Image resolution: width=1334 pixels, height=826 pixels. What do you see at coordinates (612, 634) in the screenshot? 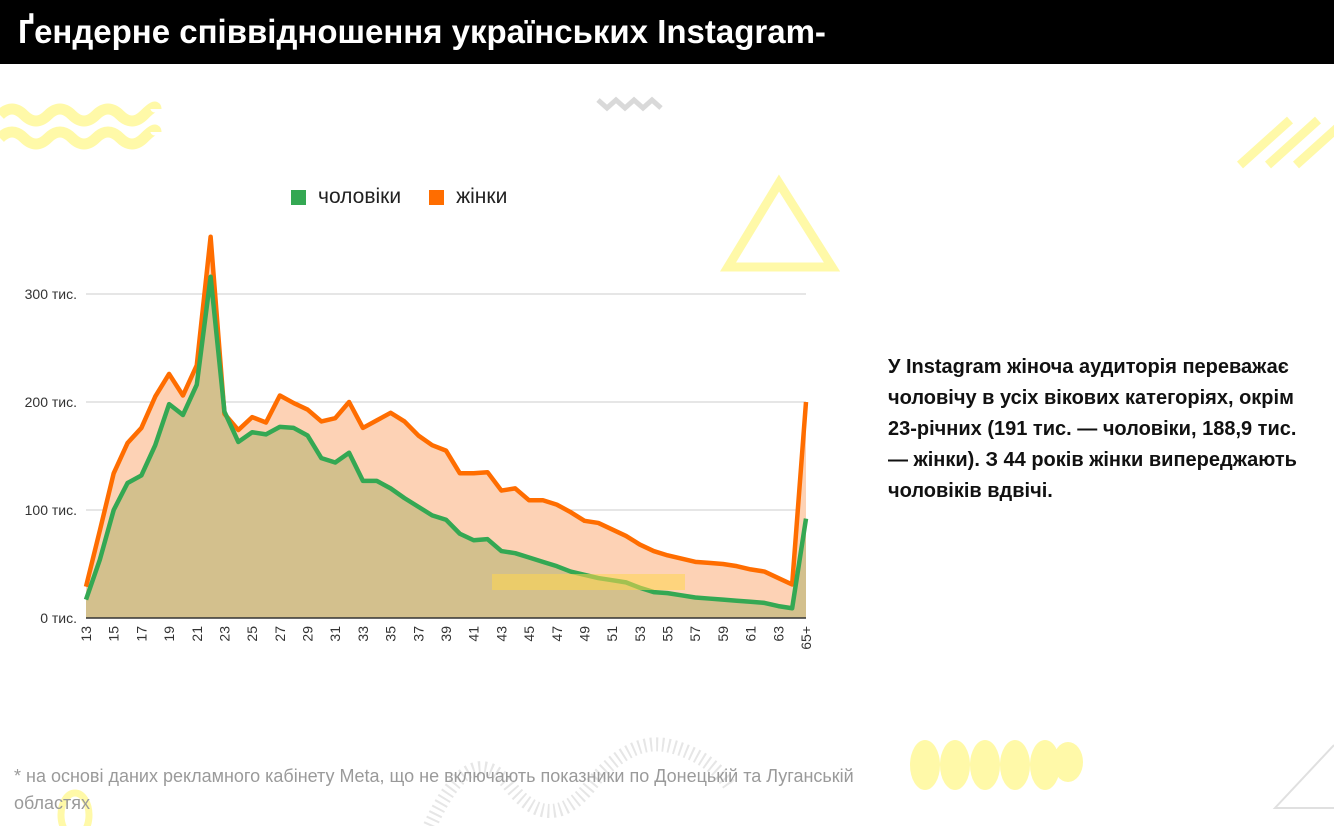
I see `x-tick-label: 51` at bounding box center [612, 634].